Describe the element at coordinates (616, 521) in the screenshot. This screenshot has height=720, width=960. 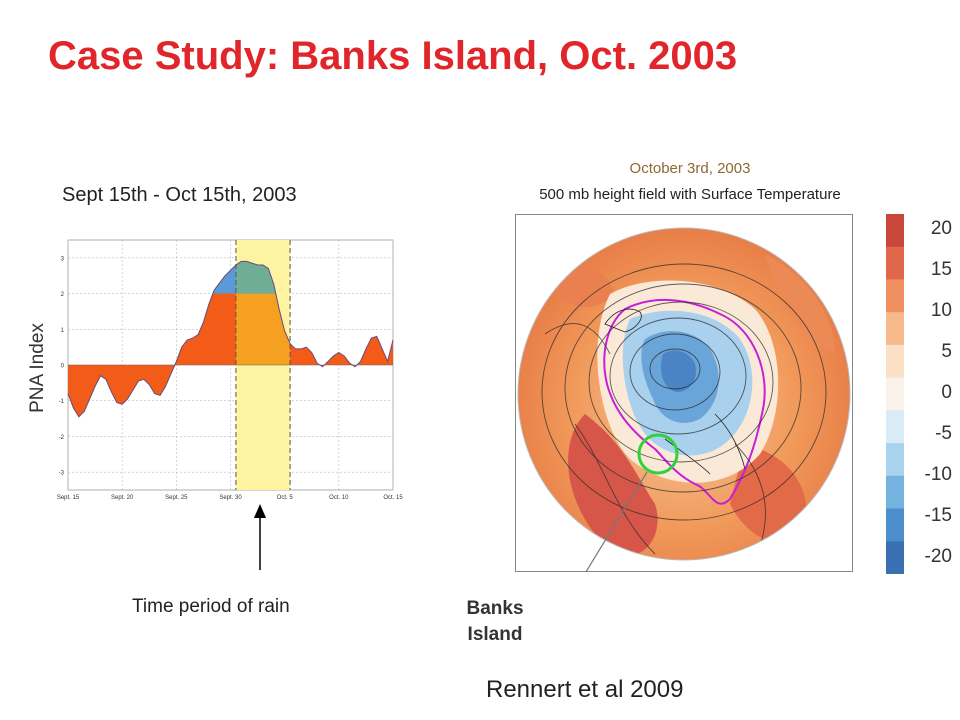
I see `banks-island-pointer` at that location.